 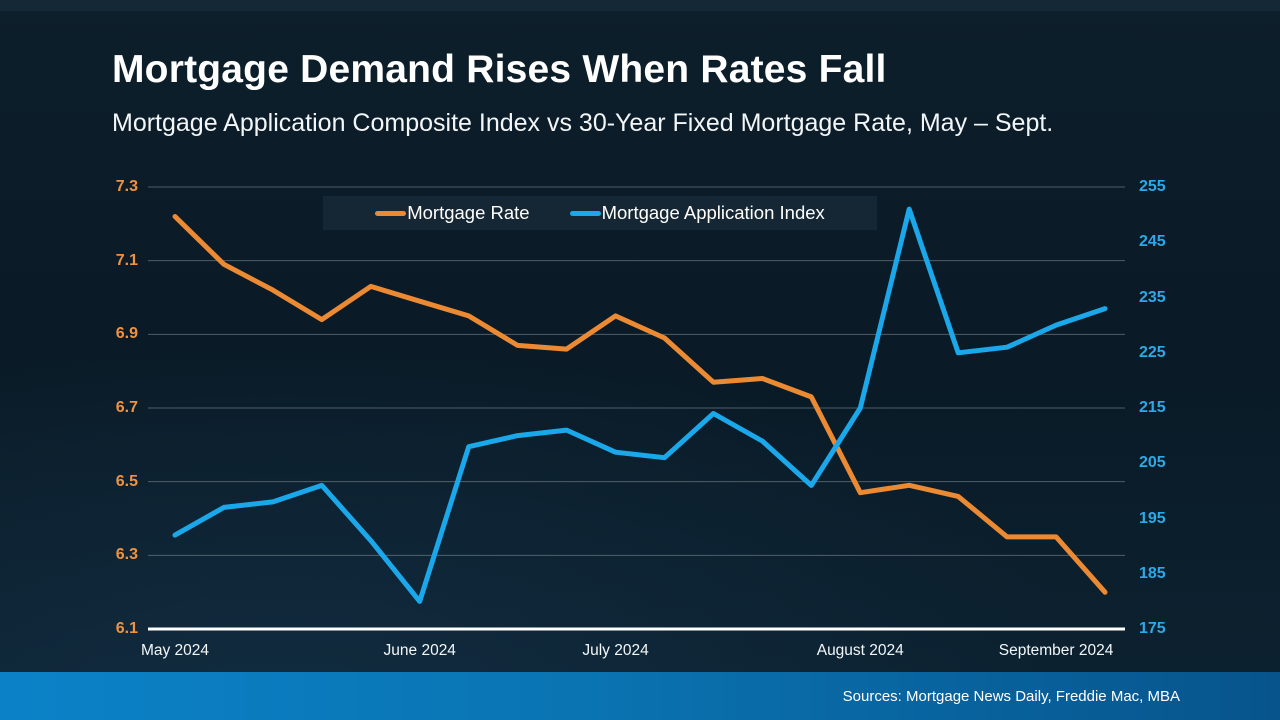 I want to click on mortgage-application-index-swatch-icon, so click(x=585, y=213).